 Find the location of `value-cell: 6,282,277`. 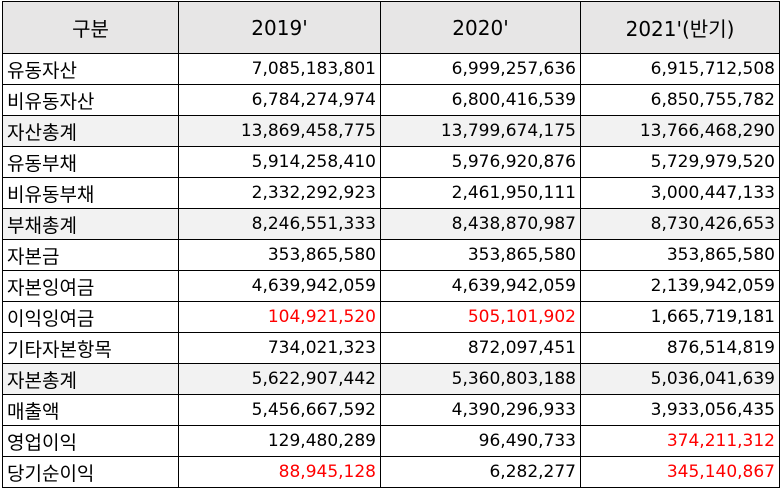

value-cell: 6,282,277 is located at coordinates (480, 472).